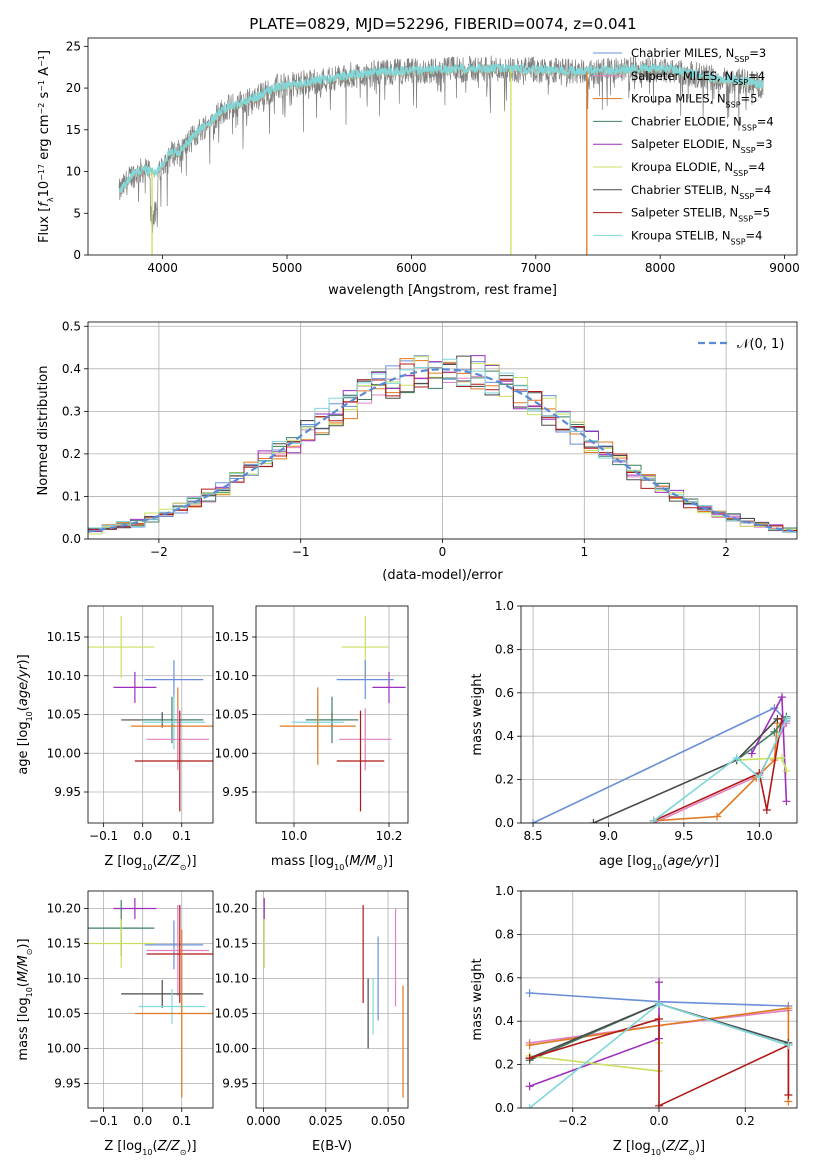 The width and height of the screenshot is (819, 1170). I want to click on x-tick-label: 7000, so click(536, 268).